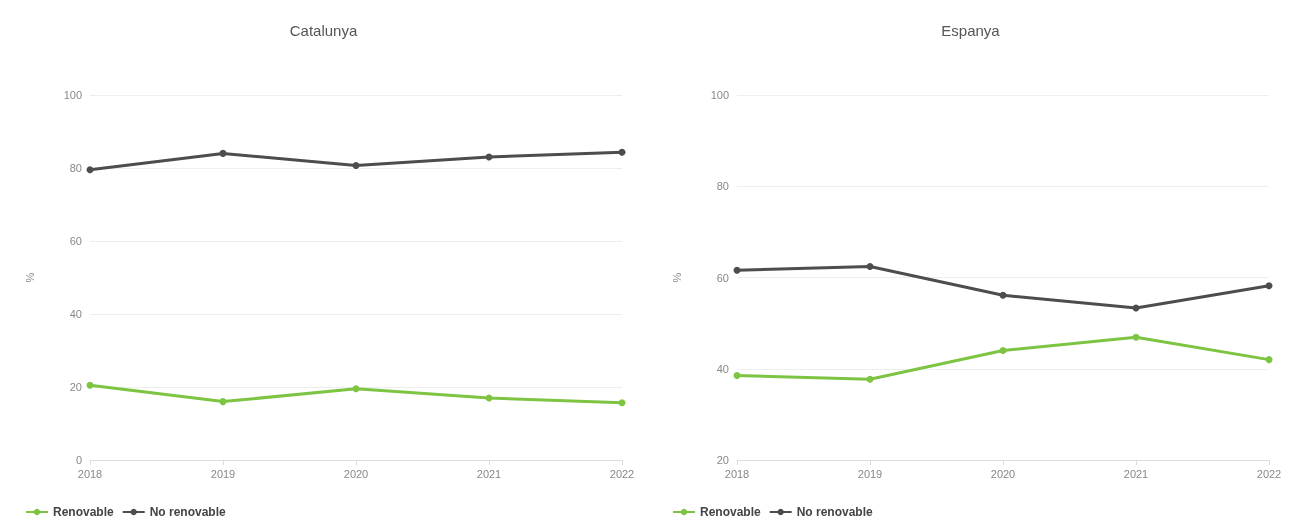 Image resolution: width=1295 pixels, height=525 pixels. I want to click on y-tick-label: 0, so click(78, 460).